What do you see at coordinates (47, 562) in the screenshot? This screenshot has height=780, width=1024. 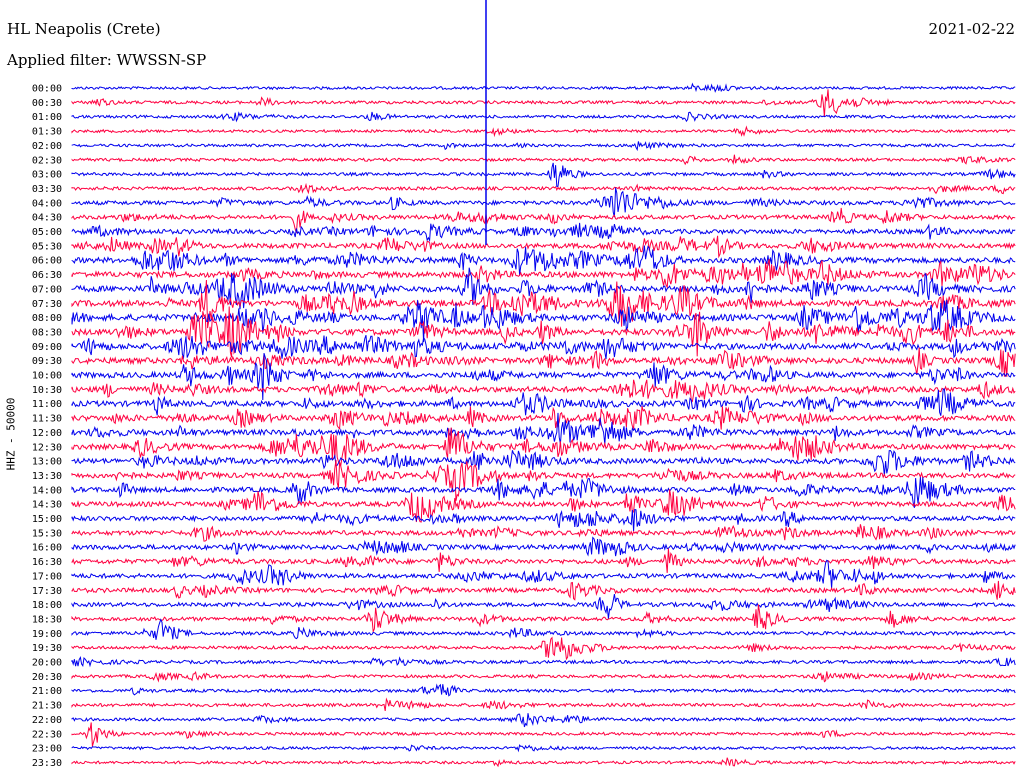 I see `row-time-label: 16:30` at bounding box center [47, 562].